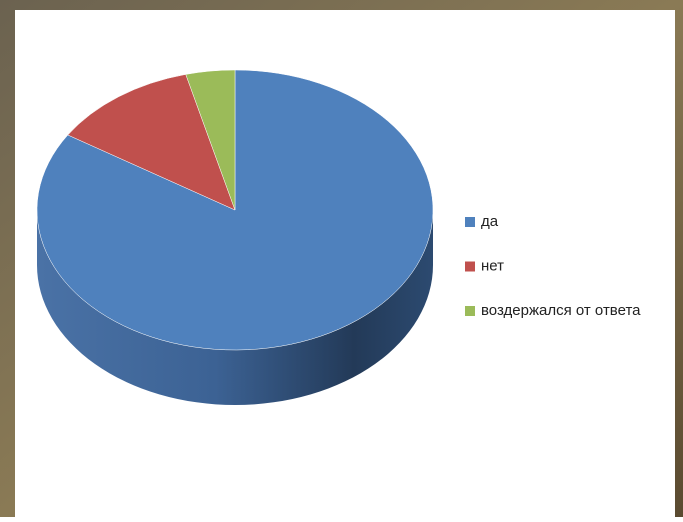 The image size is (683, 522). I want to click on legend-label: нет, so click(492, 265).